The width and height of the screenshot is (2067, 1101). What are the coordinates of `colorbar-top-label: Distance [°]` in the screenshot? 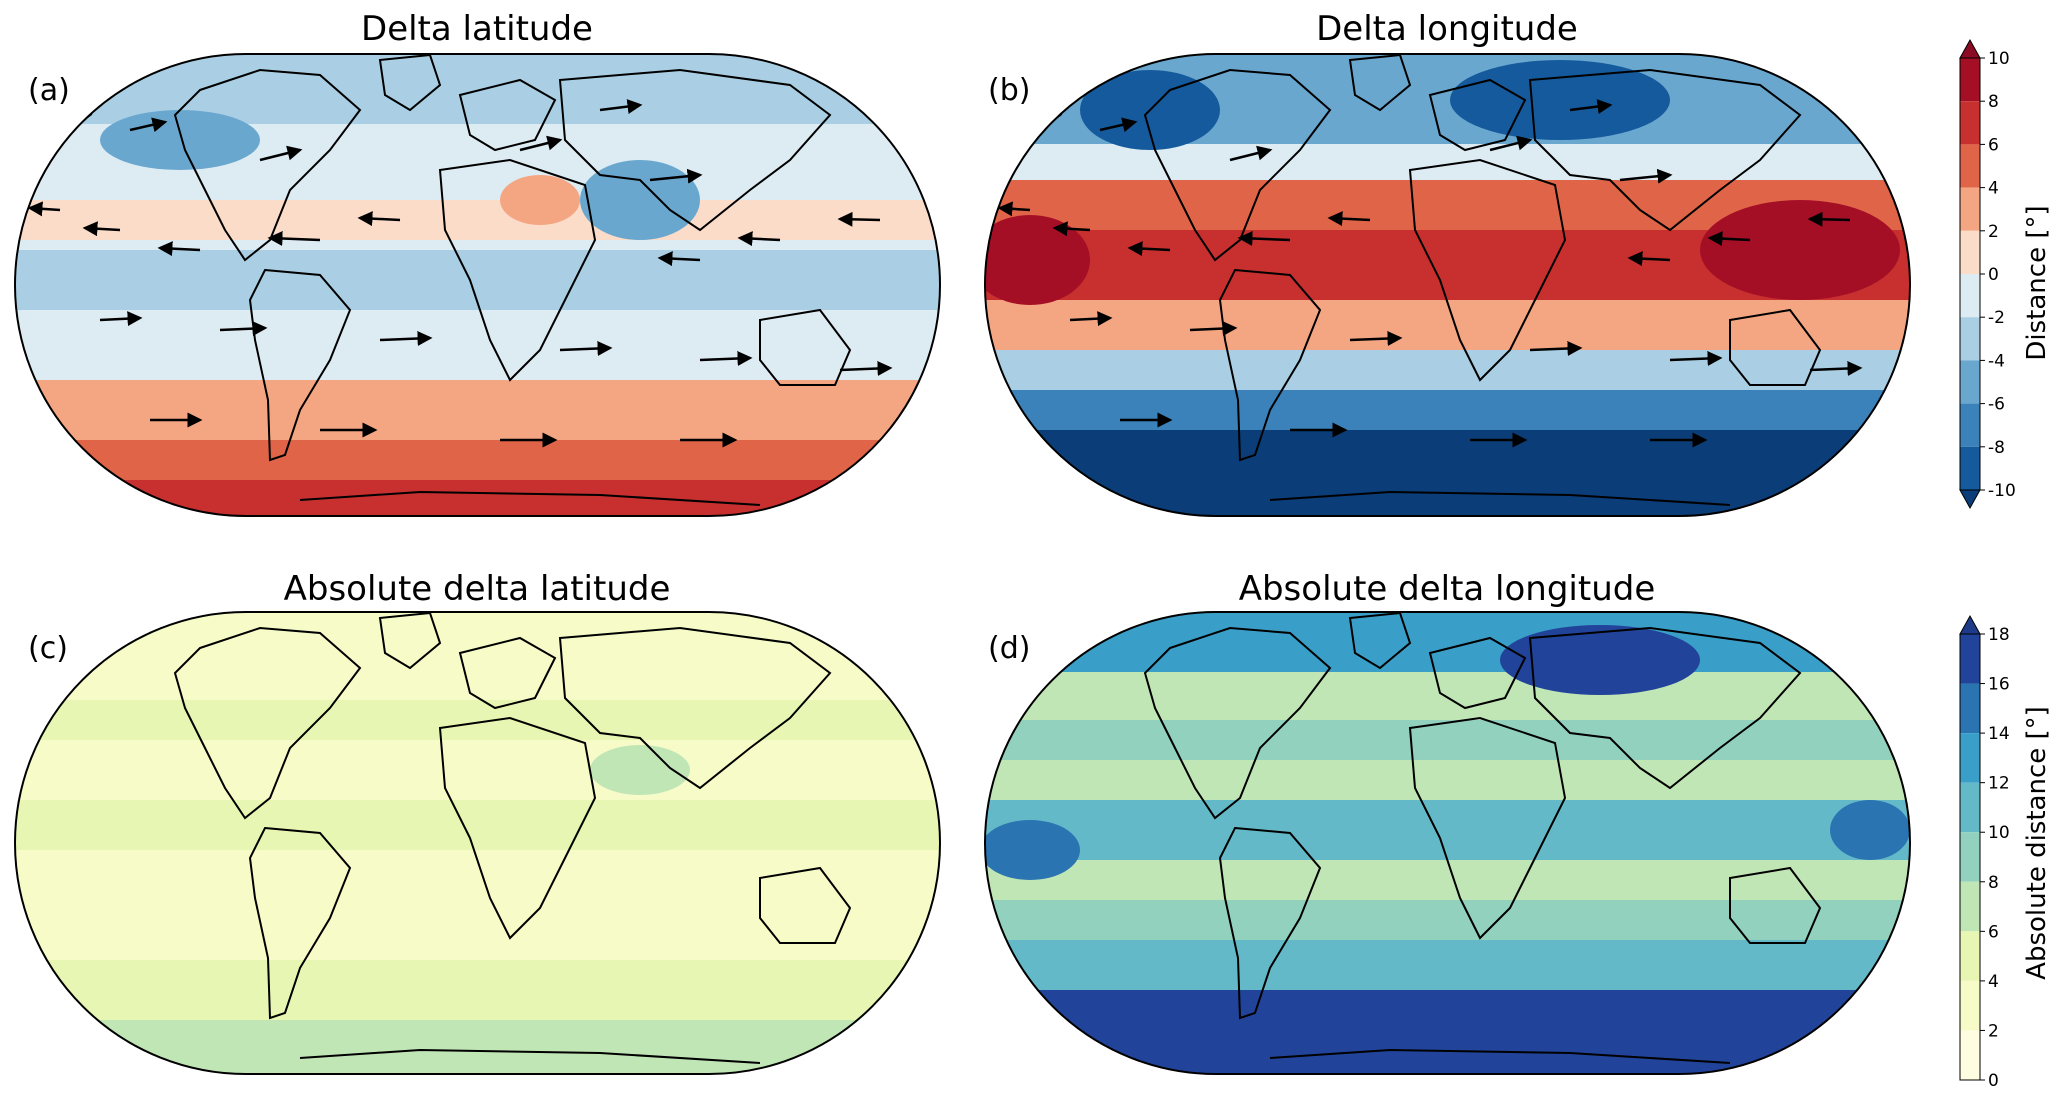 It's located at (2037, 282).